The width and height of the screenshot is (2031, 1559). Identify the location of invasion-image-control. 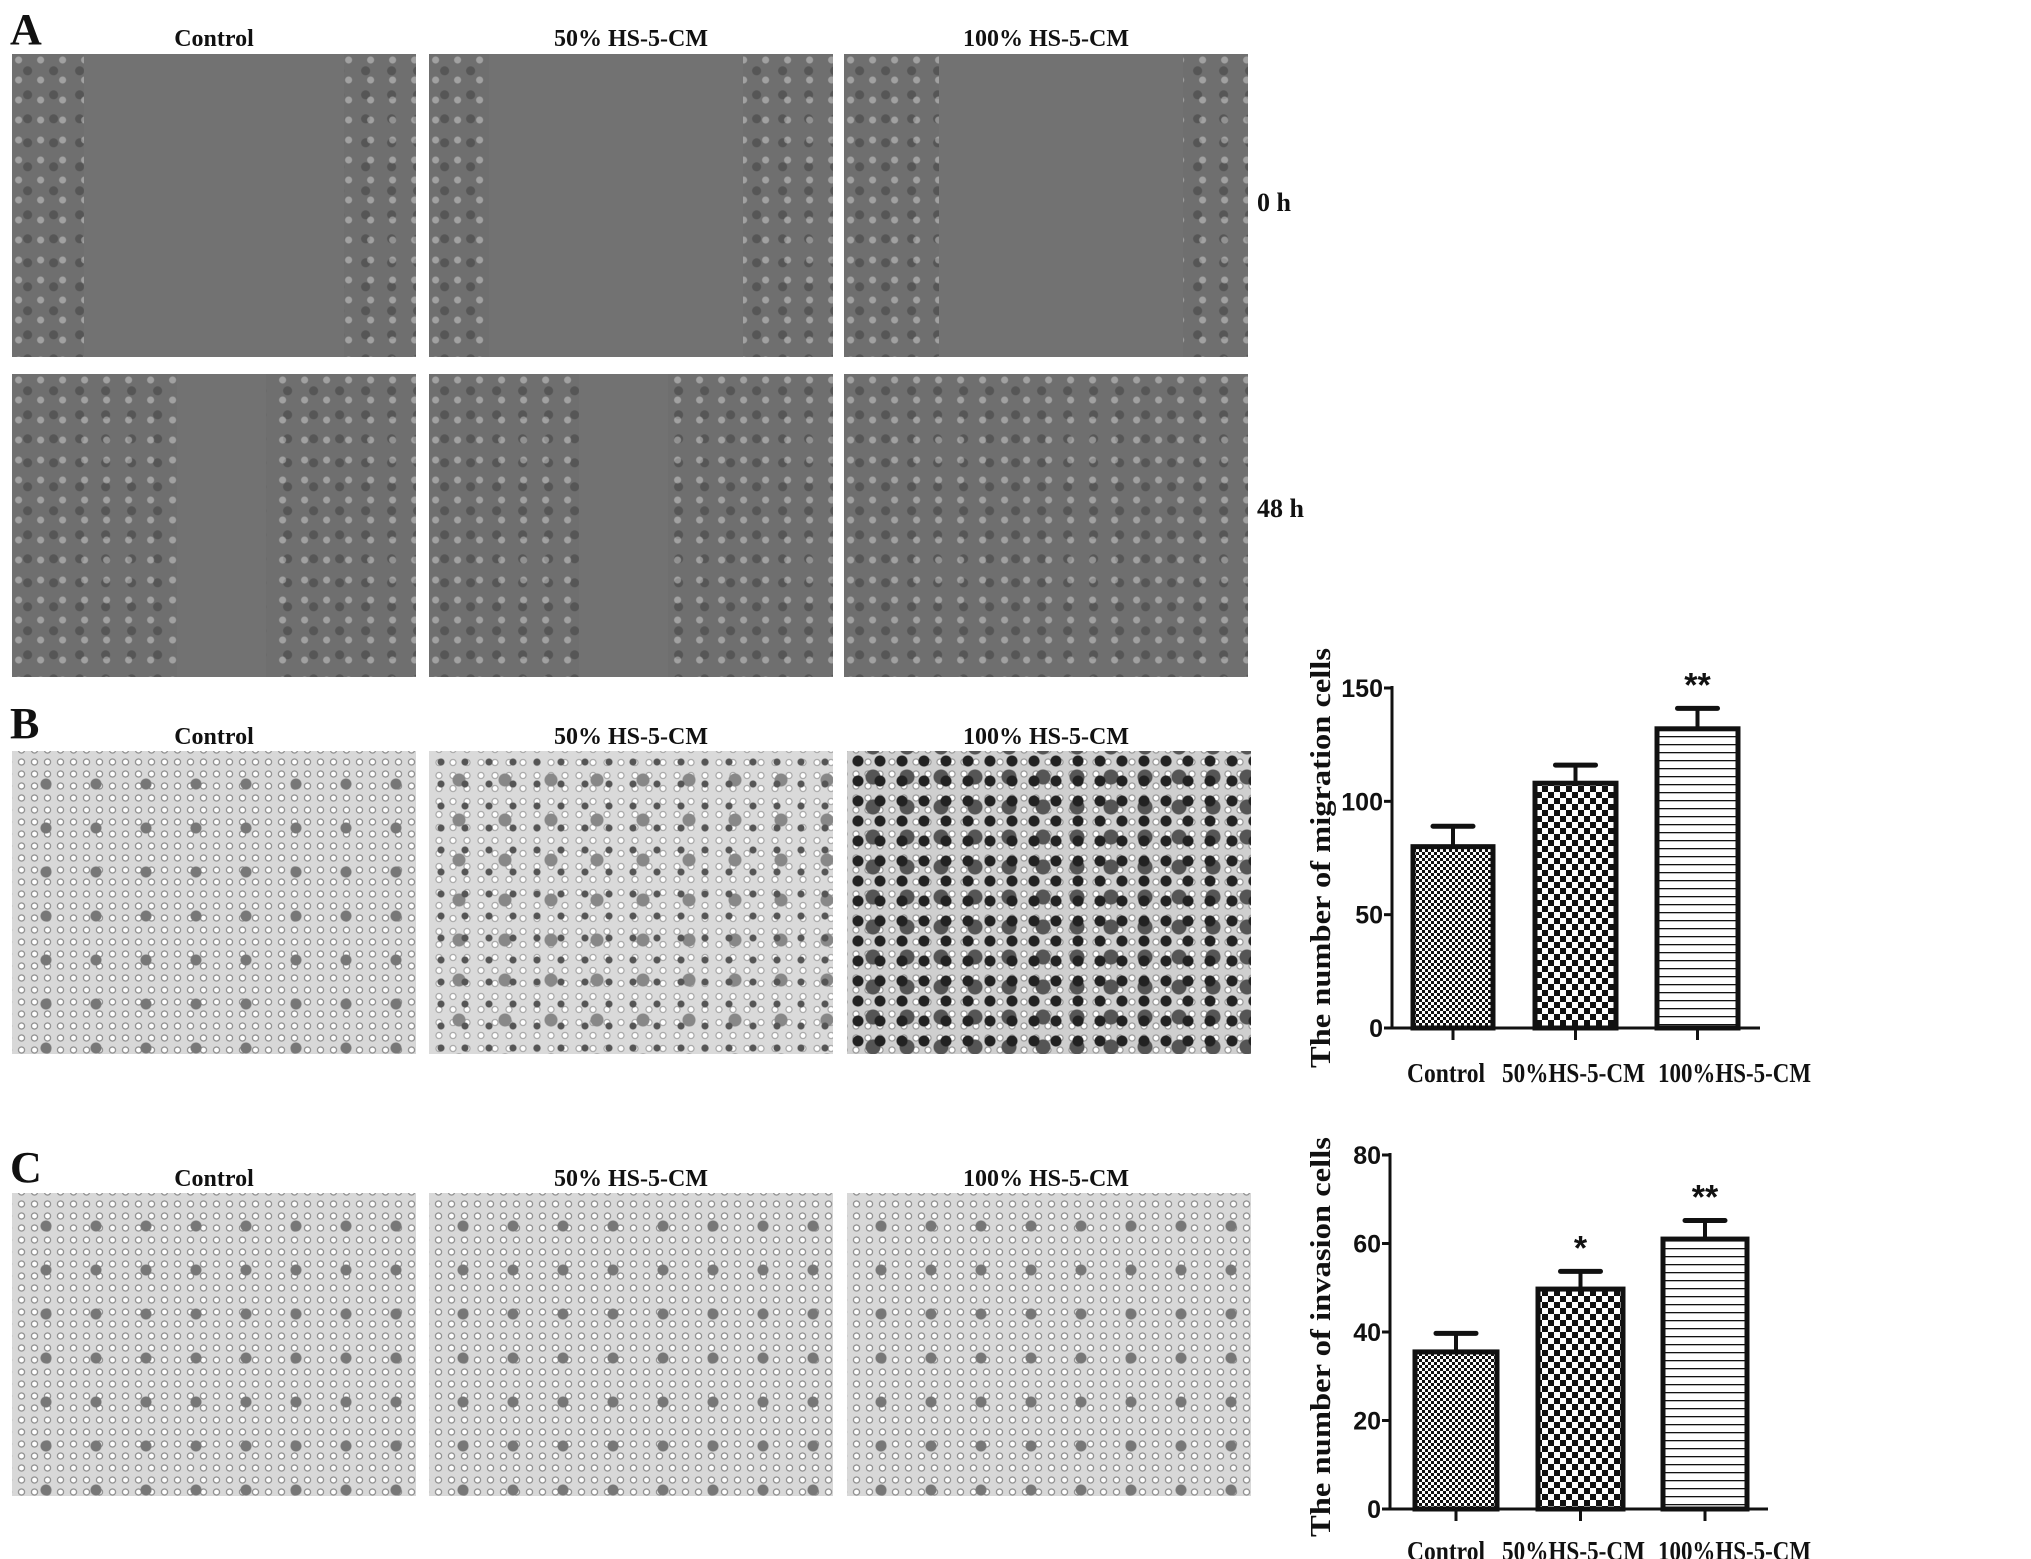
(214, 1344).